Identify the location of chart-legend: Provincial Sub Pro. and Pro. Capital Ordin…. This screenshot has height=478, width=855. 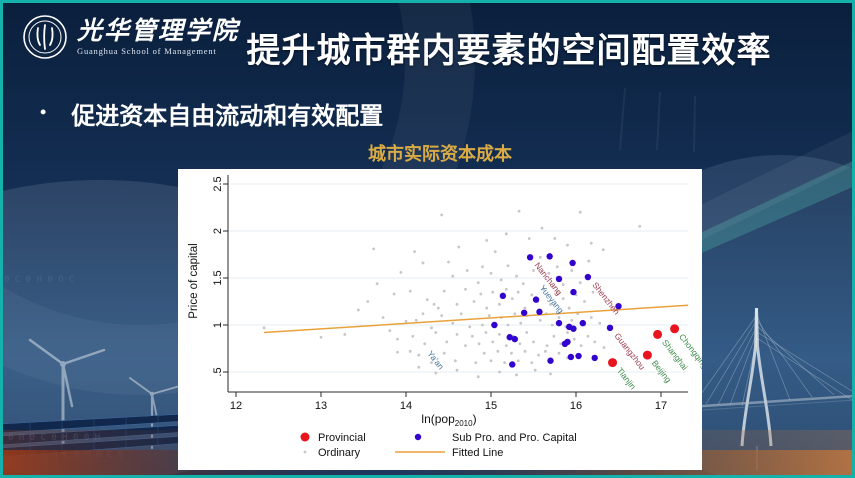
(438, 445).